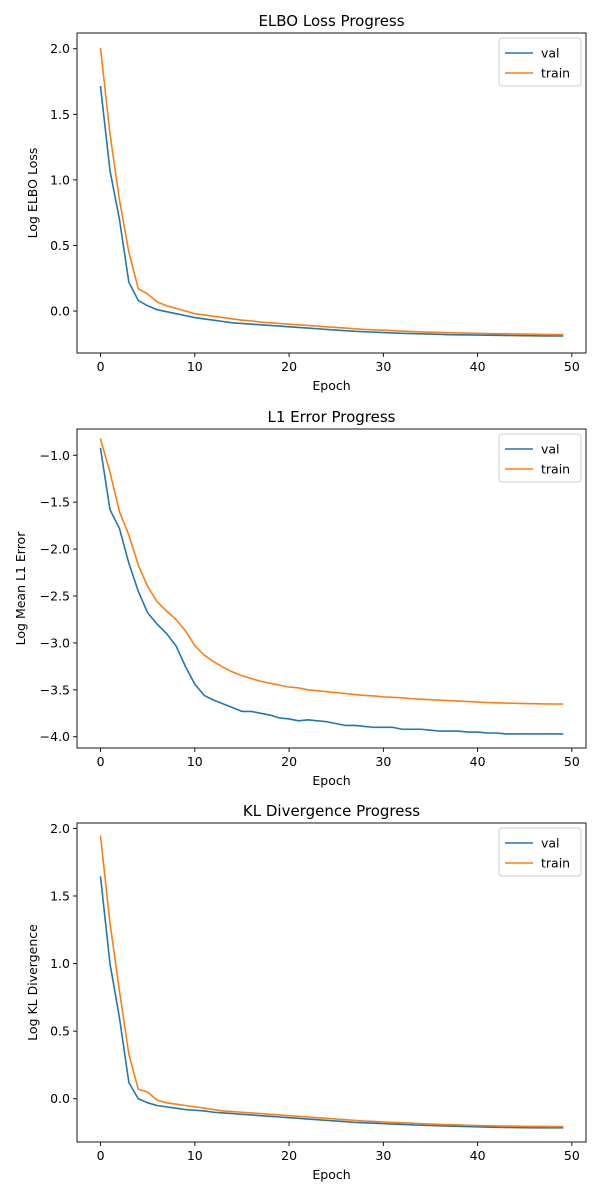 Image resolution: width=600 pixels, height=1200 pixels. Describe the element at coordinates (20, 588) in the screenshot. I see `y-axis-label: Log Mean L1 Error` at that location.